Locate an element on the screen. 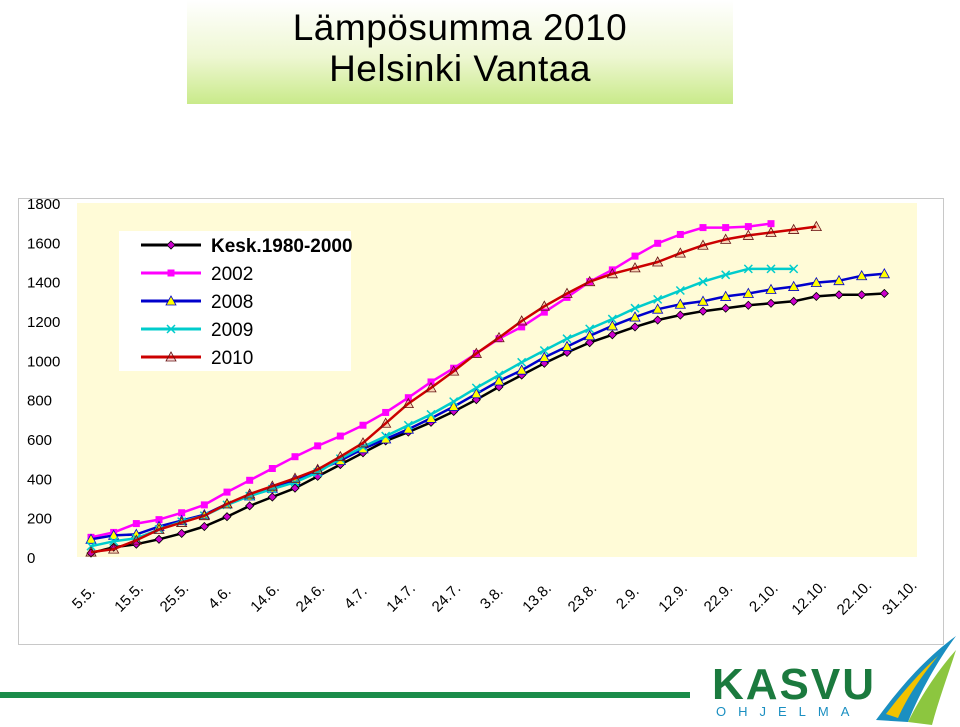 Image resolution: width=960 pixels, height=727 pixels. legend-label: Kesk.1980-2000 is located at coordinates (282, 246).